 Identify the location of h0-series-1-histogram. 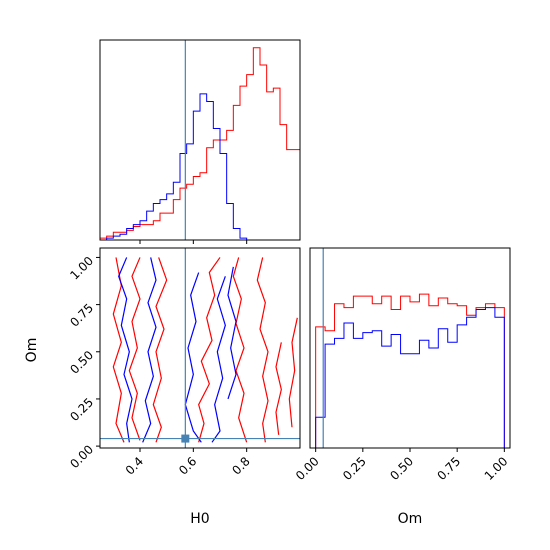
(200, 167).